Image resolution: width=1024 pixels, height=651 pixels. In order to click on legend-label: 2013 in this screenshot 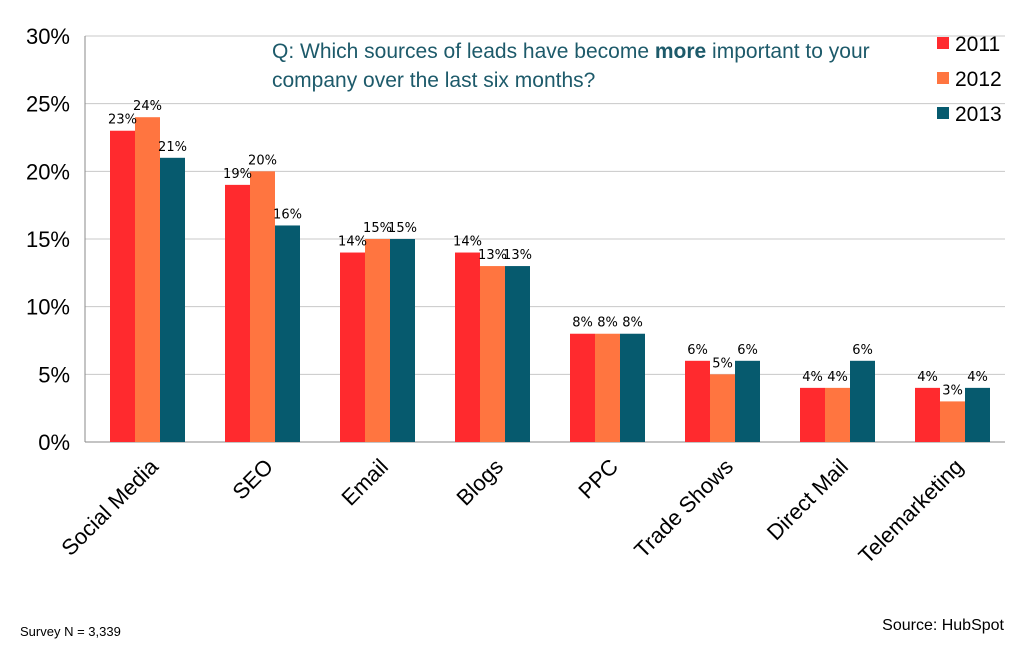, I will do `click(978, 114)`.